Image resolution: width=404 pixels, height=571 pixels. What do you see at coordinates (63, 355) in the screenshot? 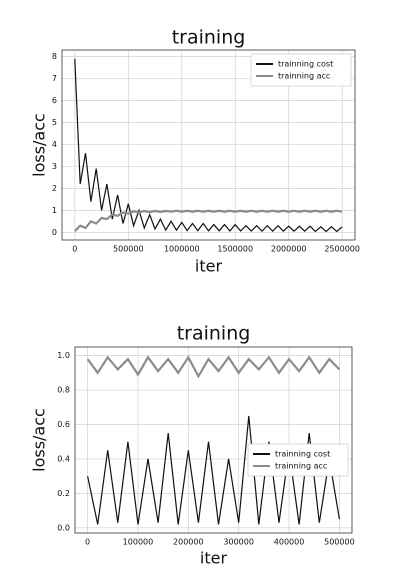
I see `y-tick-label: 1.0` at bounding box center [63, 355].